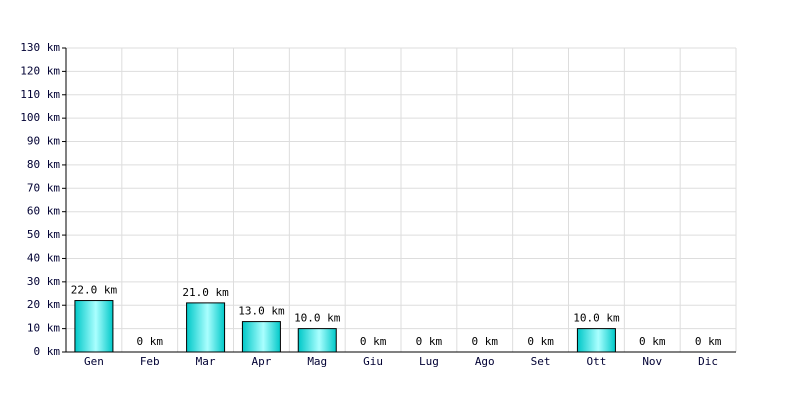 This screenshot has width=800, height=400. What do you see at coordinates (43, 281) in the screenshot?
I see `y-tick-label: 30 km` at bounding box center [43, 281].